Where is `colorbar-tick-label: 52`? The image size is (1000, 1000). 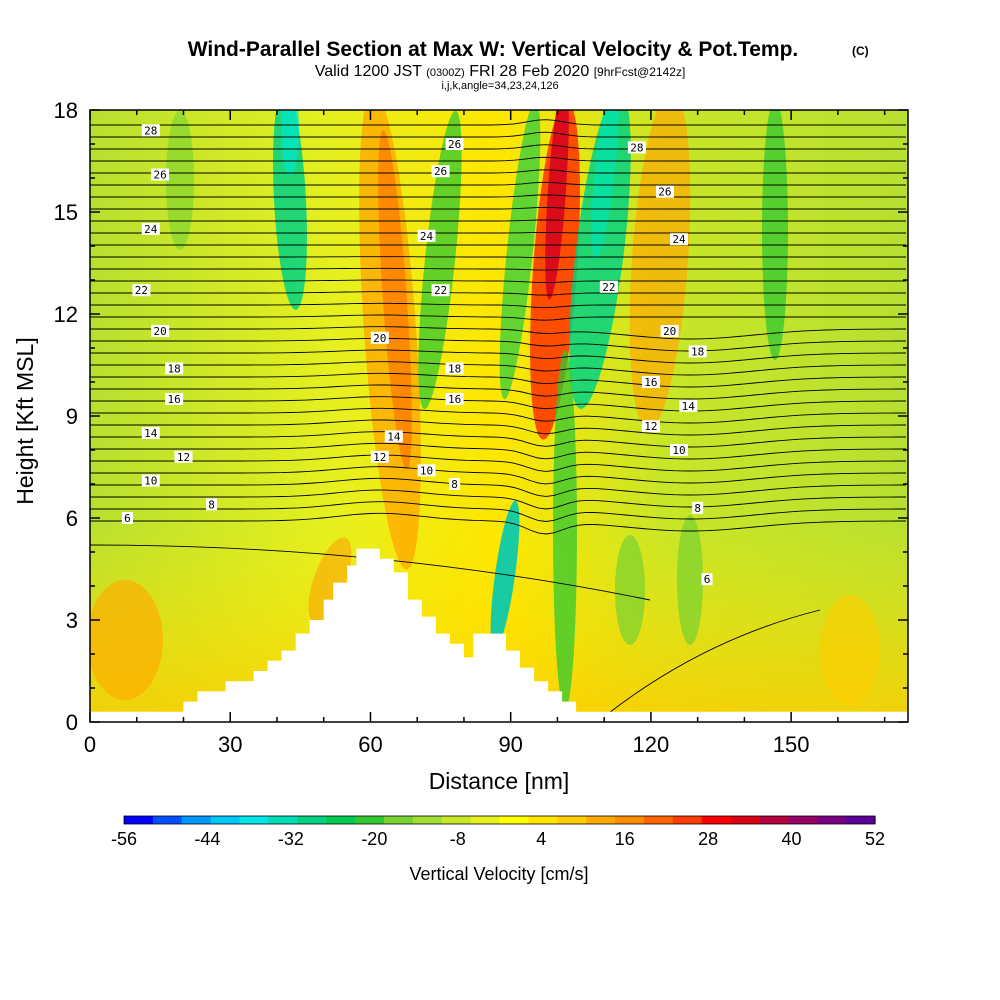
colorbar-tick-label: 52 is located at coordinates (875, 839).